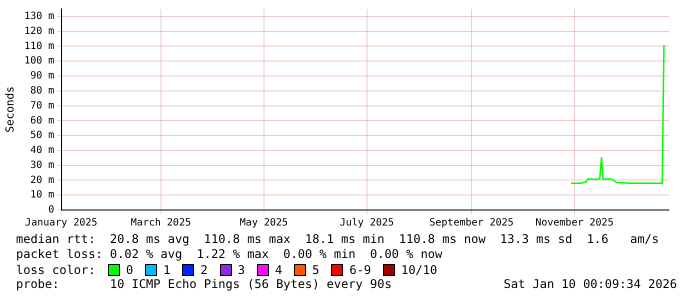  Describe the element at coordinates (42, 180) in the screenshot. I see `y-tick-label: 20 m` at that location.